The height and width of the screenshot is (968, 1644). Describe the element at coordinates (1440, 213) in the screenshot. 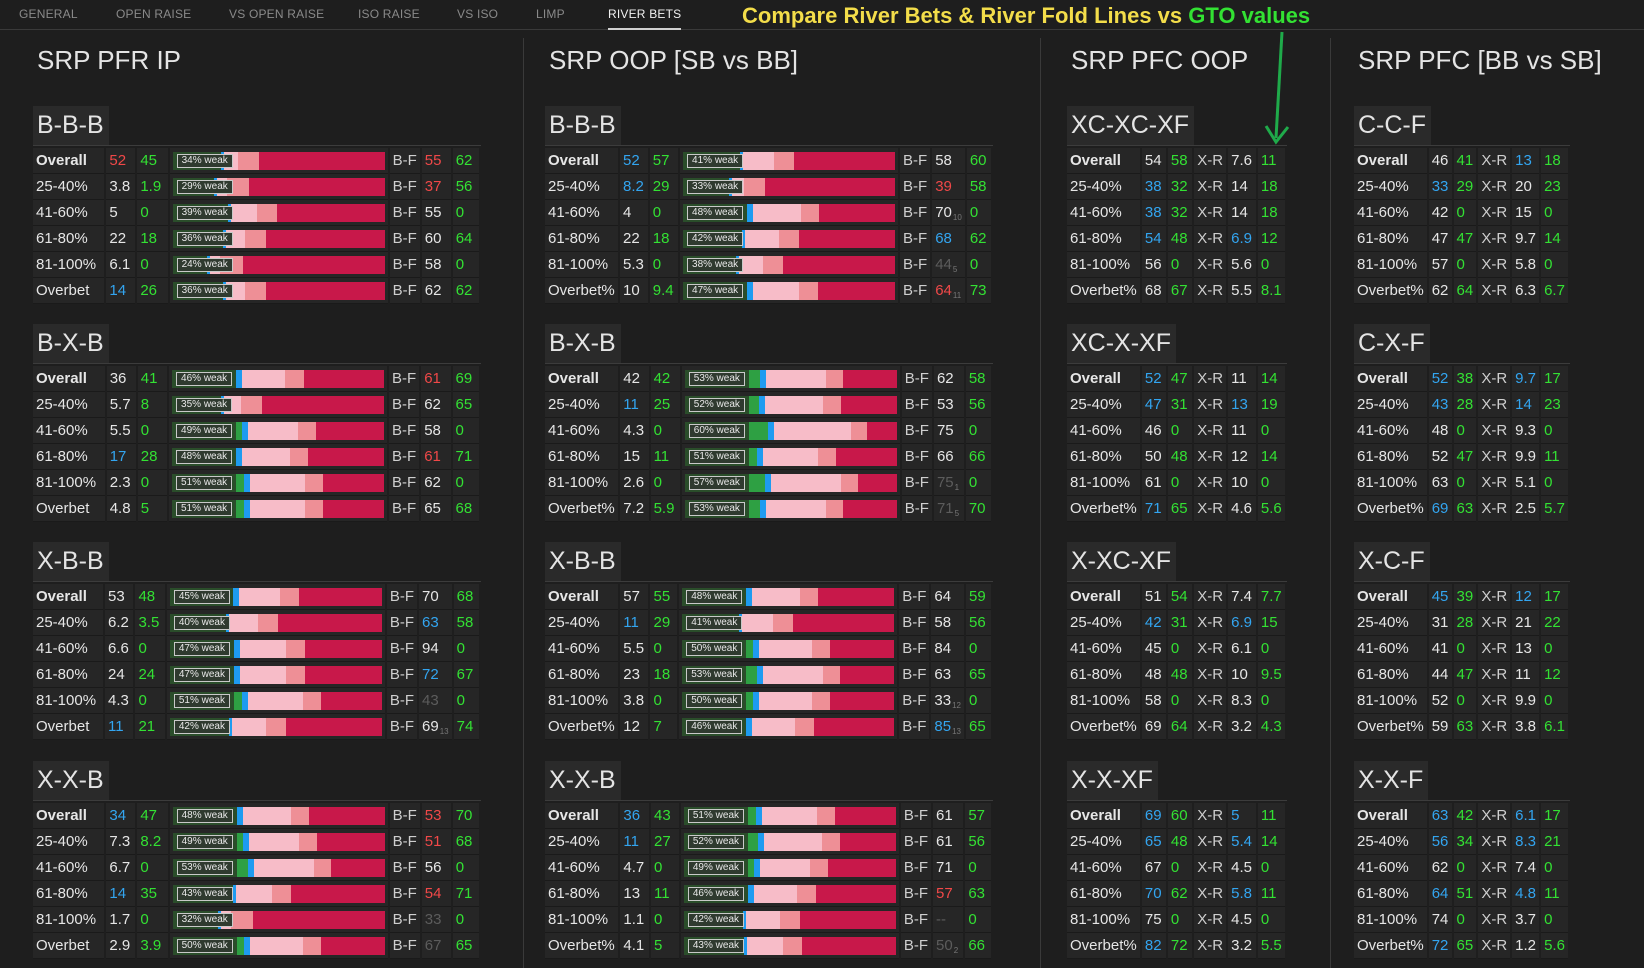

I see `player-value: 42` at that location.